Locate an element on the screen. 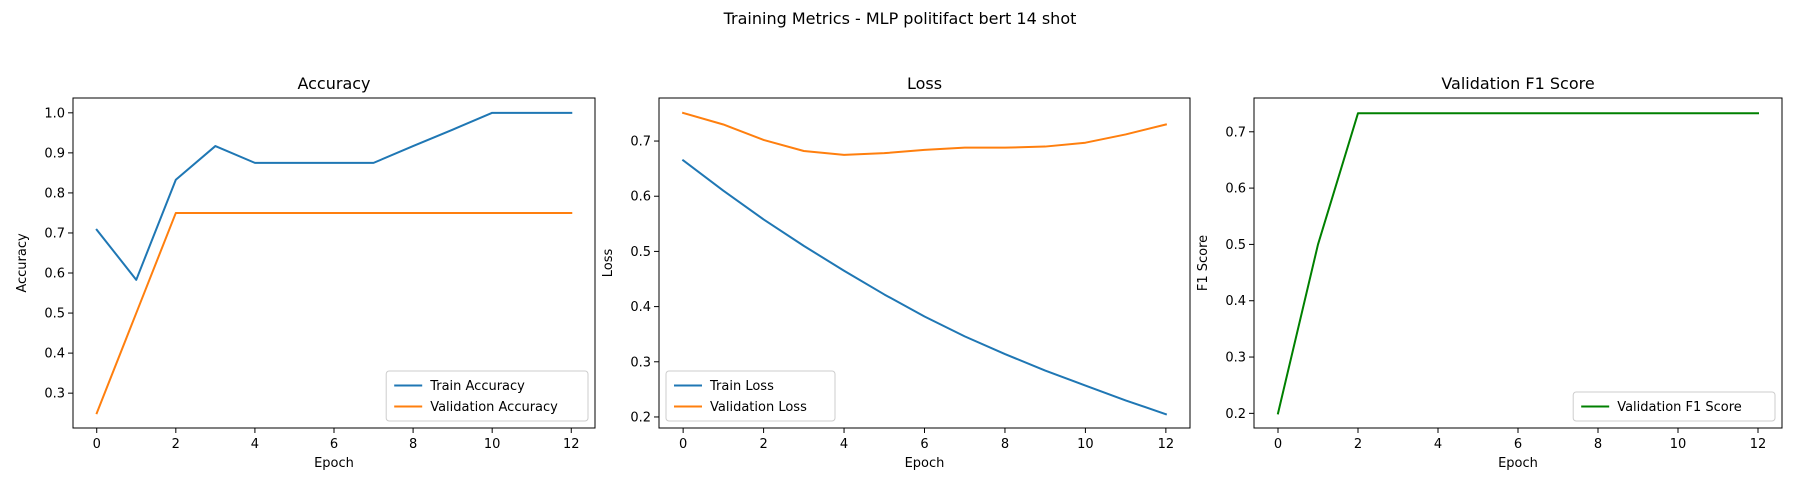 The width and height of the screenshot is (1800, 500). train-accuracy-line is located at coordinates (334, 196).